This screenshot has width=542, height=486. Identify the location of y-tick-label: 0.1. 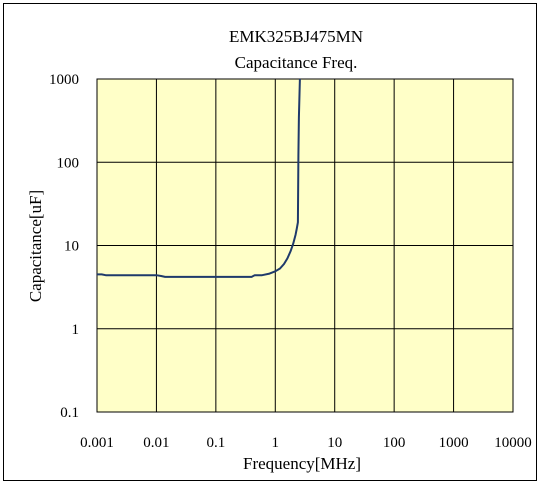
(69, 413).